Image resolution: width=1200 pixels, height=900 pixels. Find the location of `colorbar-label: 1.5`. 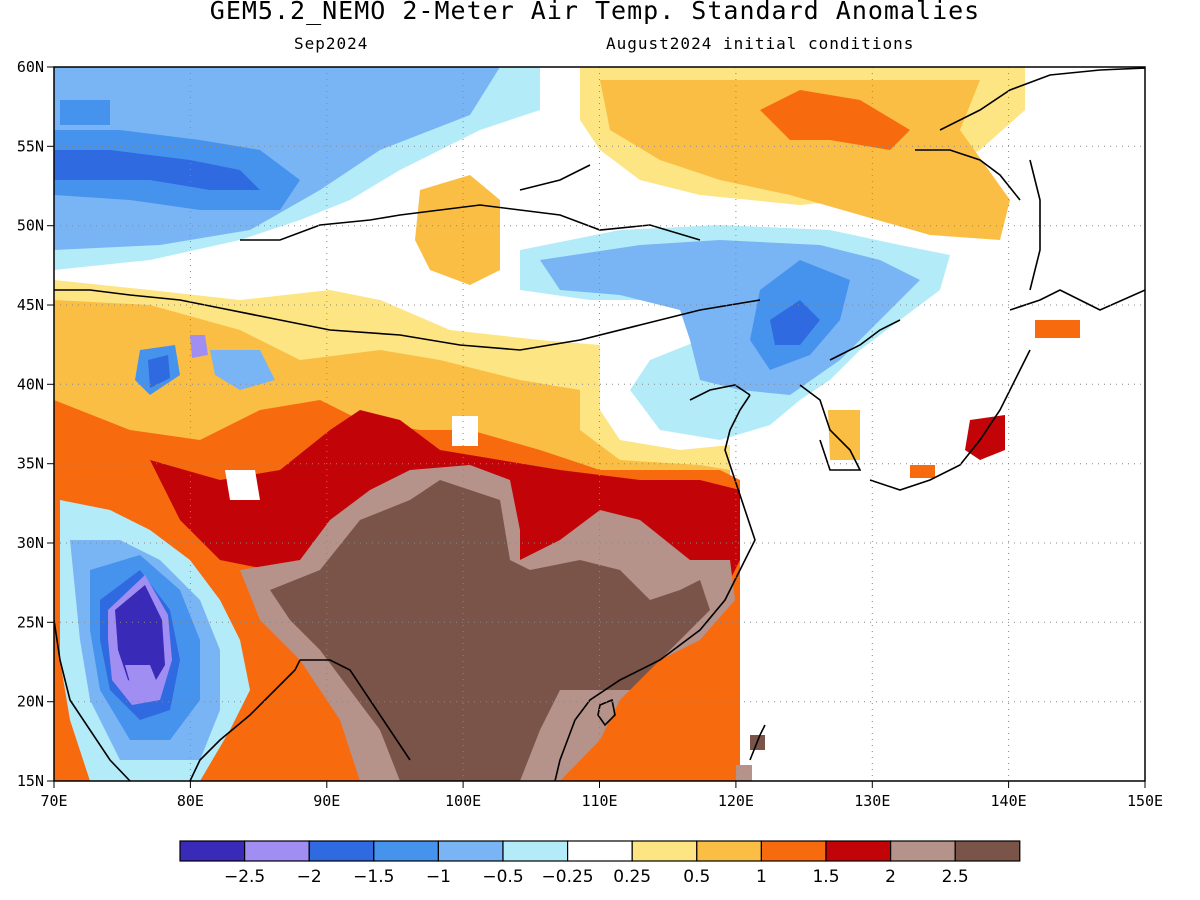

colorbar-label: 1.5 is located at coordinates (825, 877).